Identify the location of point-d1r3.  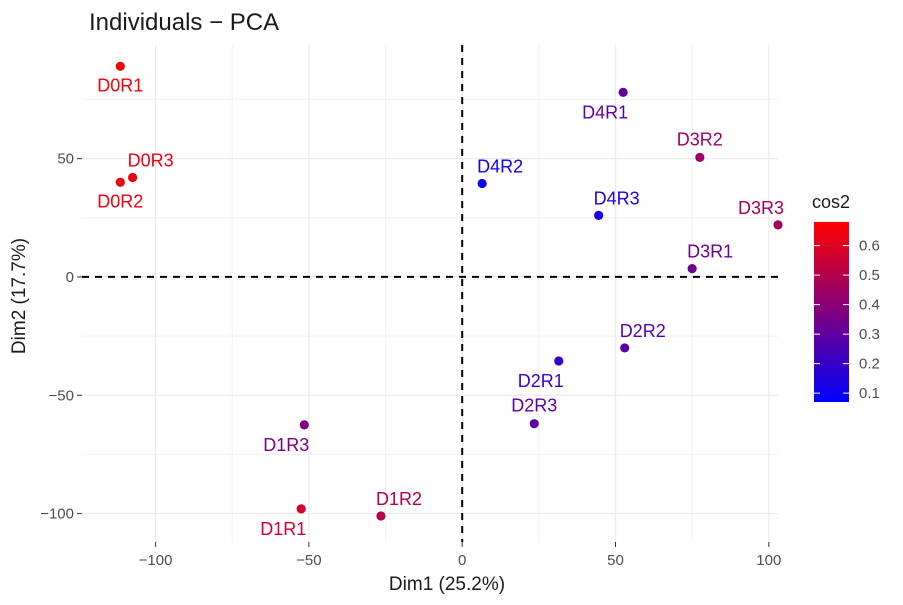
(304, 425).